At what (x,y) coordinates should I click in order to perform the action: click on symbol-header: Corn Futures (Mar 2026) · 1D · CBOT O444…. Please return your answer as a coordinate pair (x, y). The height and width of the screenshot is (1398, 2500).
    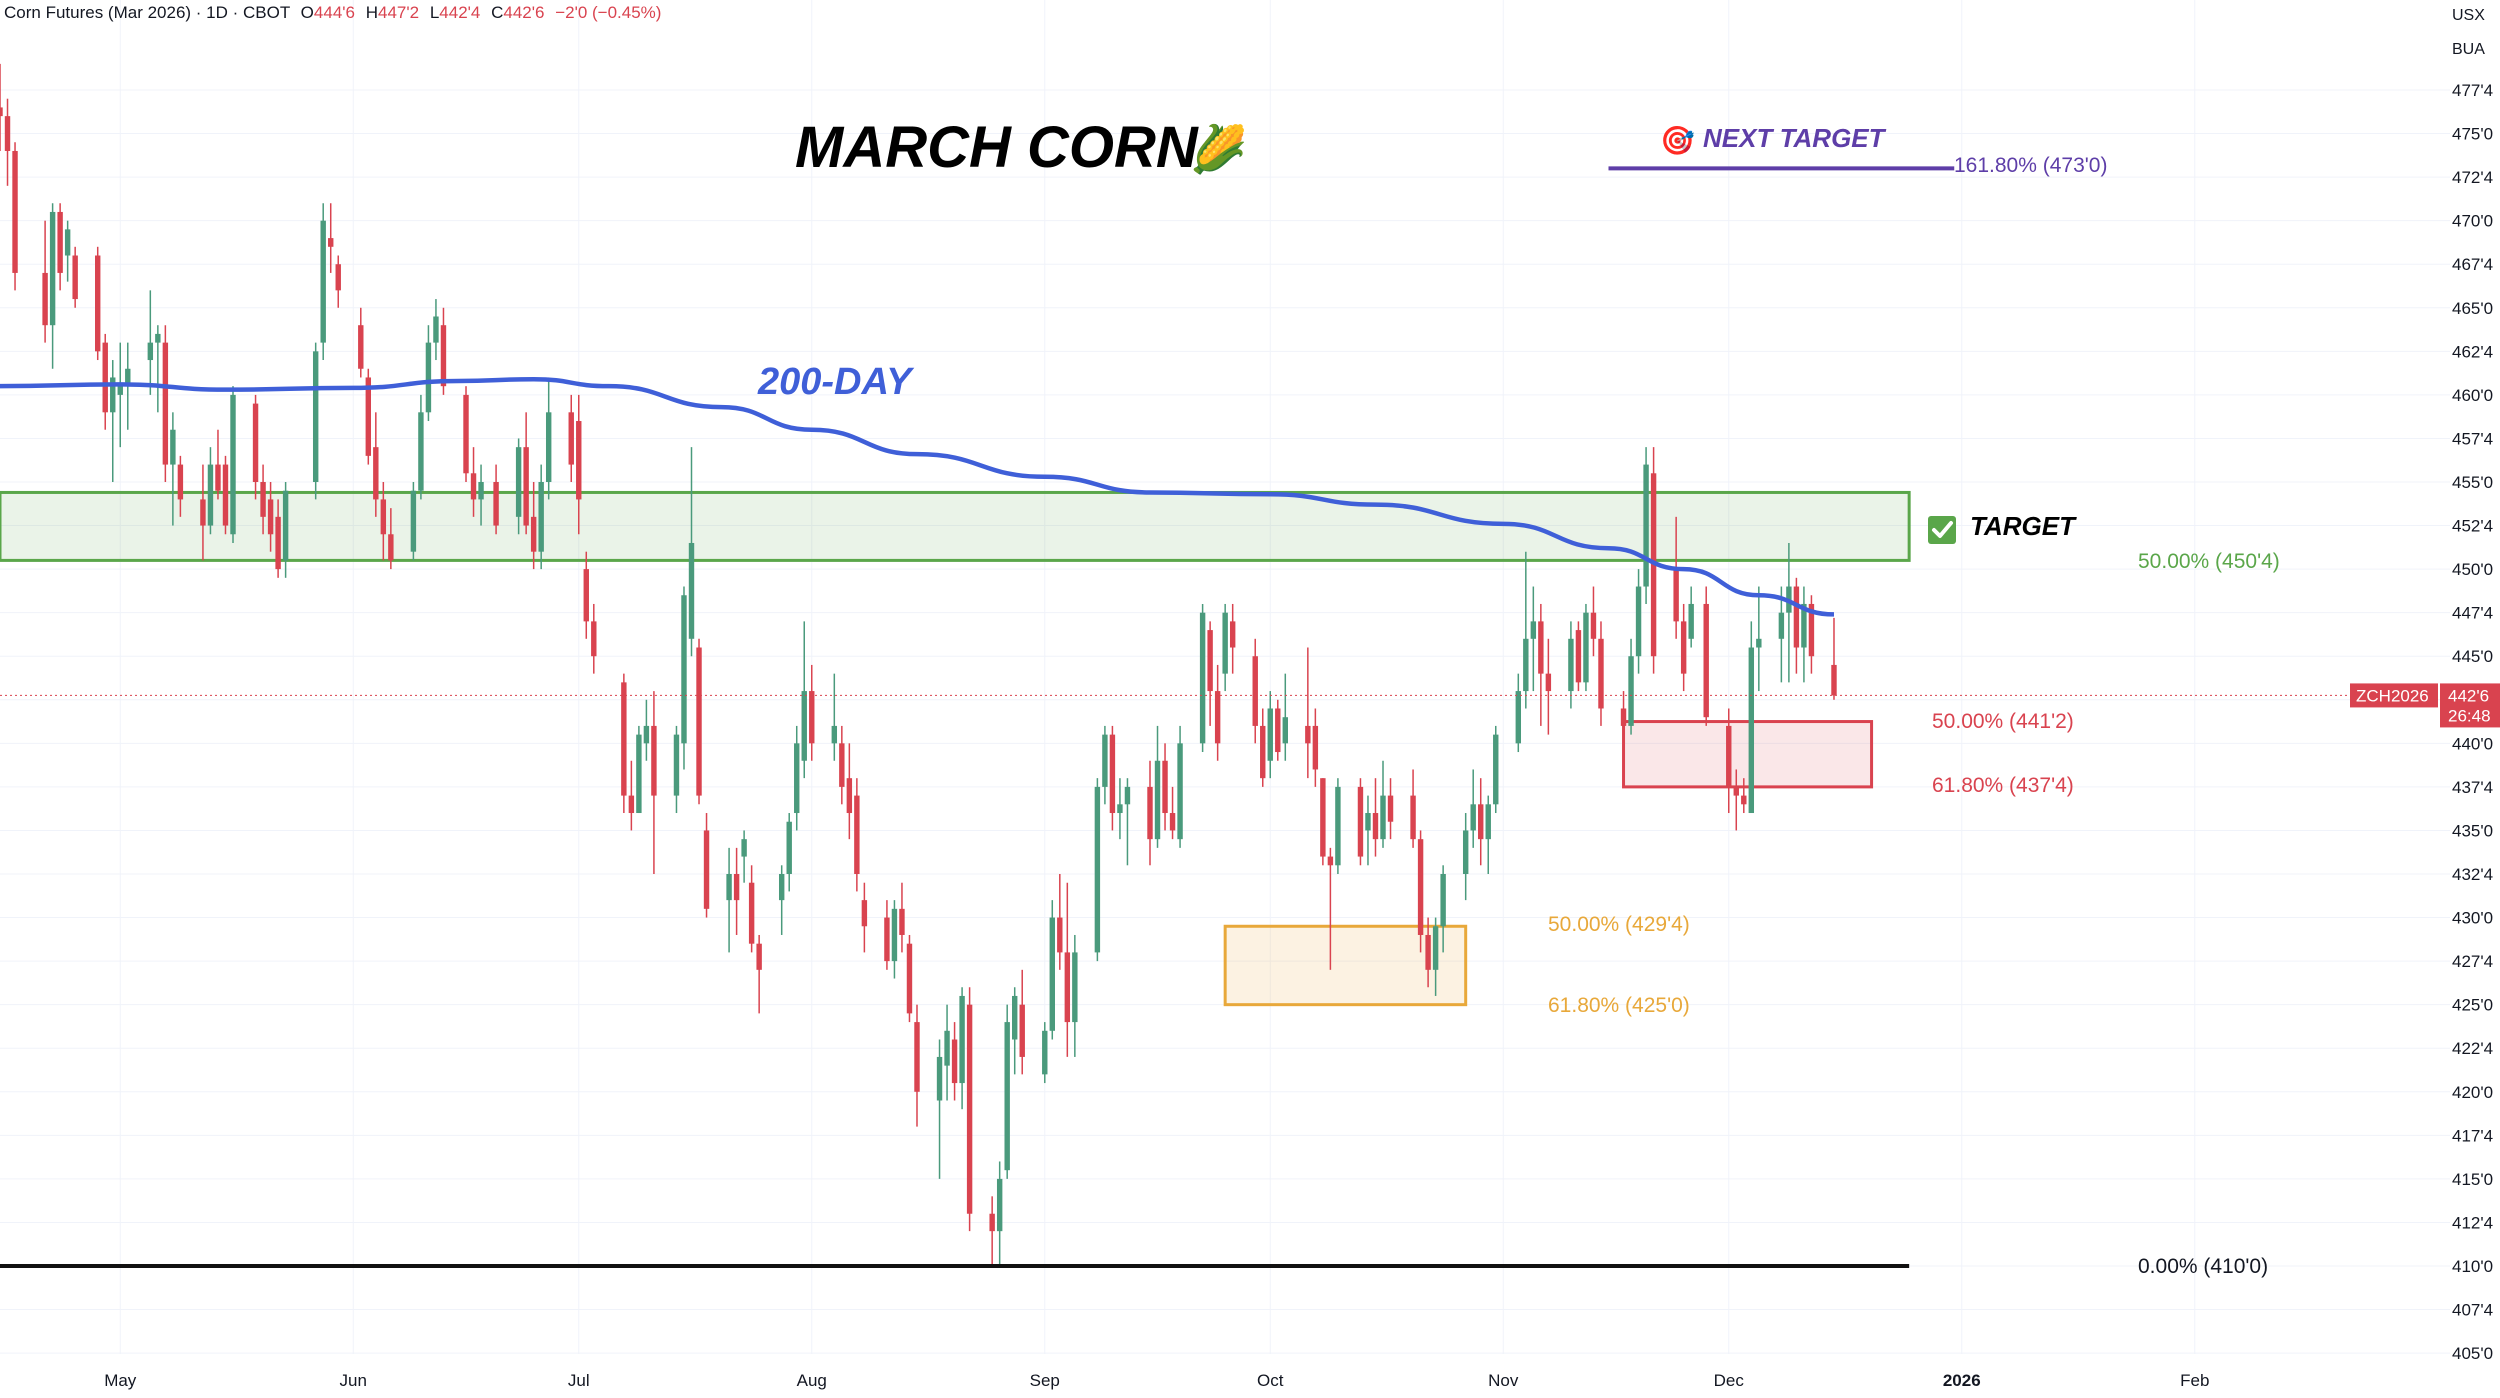
    Looking at the image, I should click on (332, 13).